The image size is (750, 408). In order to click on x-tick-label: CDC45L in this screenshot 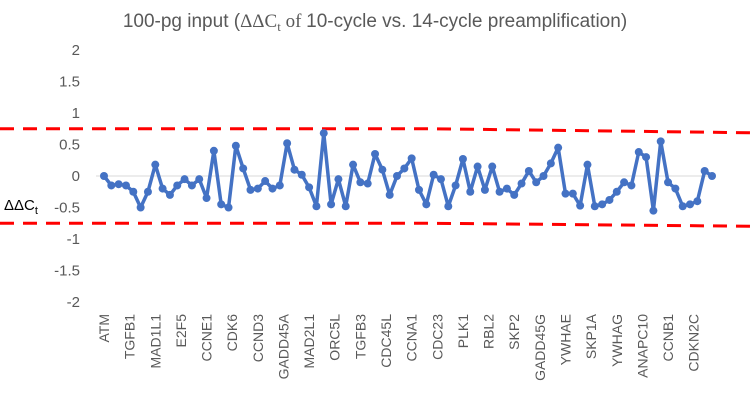, I will do `click(386, 341)`.